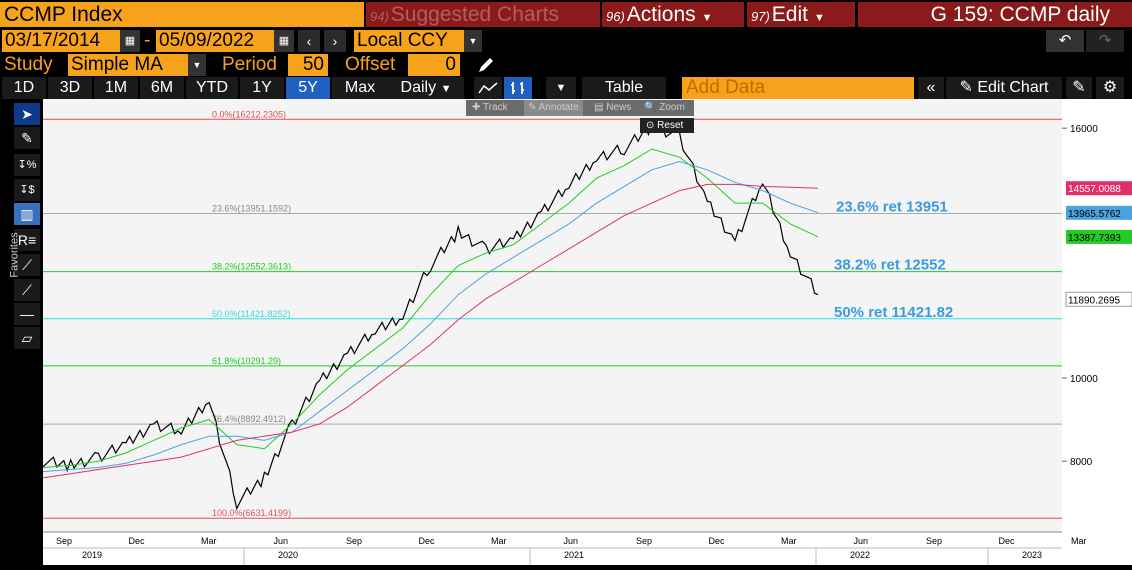 Image resolution: width=1132 pixels, height=570 pixels. I want to click on start-date-field: 03/17/2014, so click(61, 41).